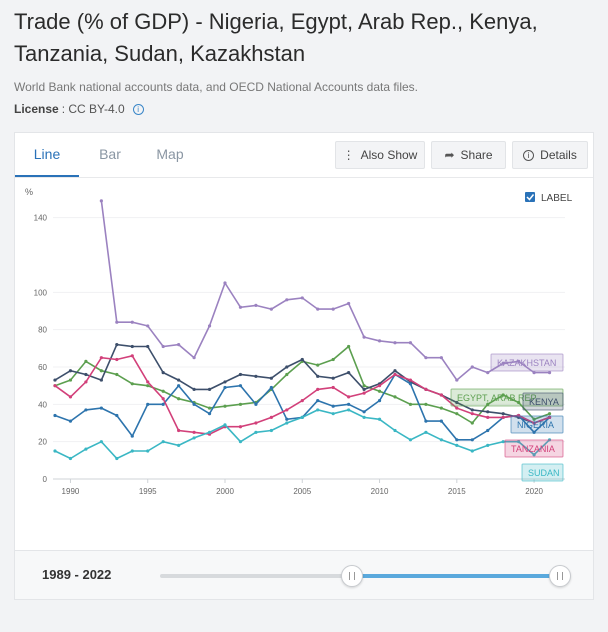  What do you see at coordinates (476, 155) in the screenshot?
I see `share-label: Share` at bounding box center [476, 155].